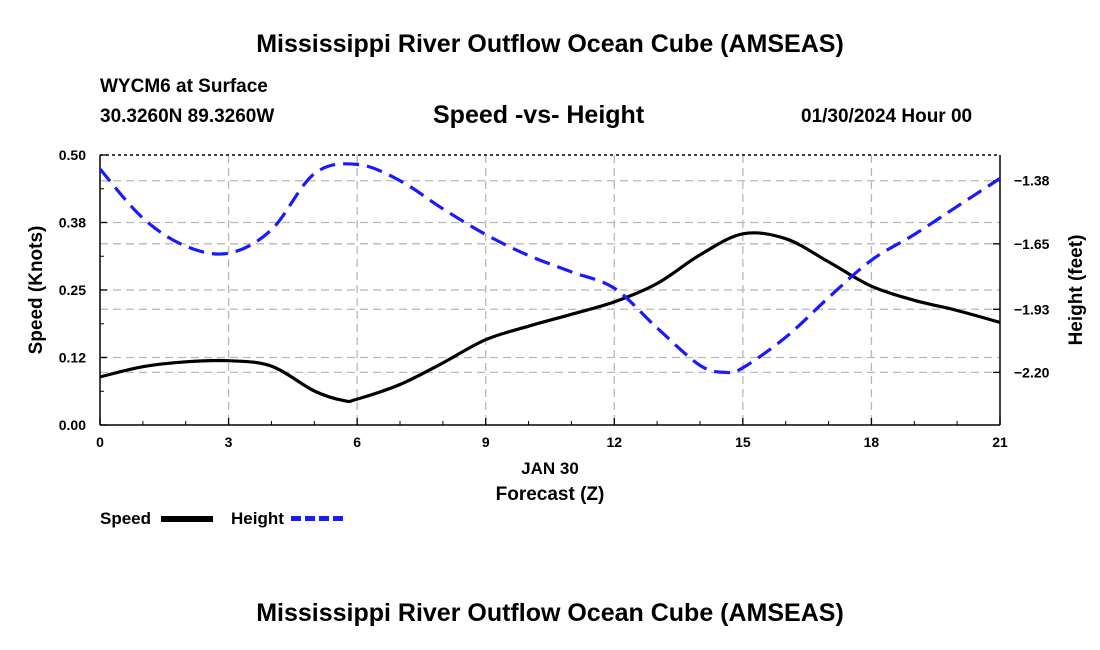 The width and height of the screenshot is (1100, 650). What do you see at coordinates (486, 442) in the screenshot?
I see `x-tick-label: 9` at bounding box center [486, 442].